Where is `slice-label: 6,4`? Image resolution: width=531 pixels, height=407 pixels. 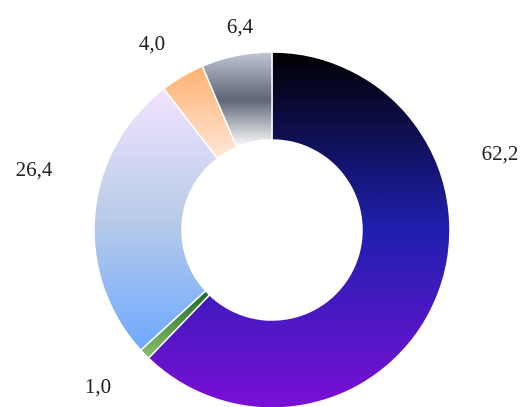
slice-label: 6,4 is located at coordinates (240, 26).